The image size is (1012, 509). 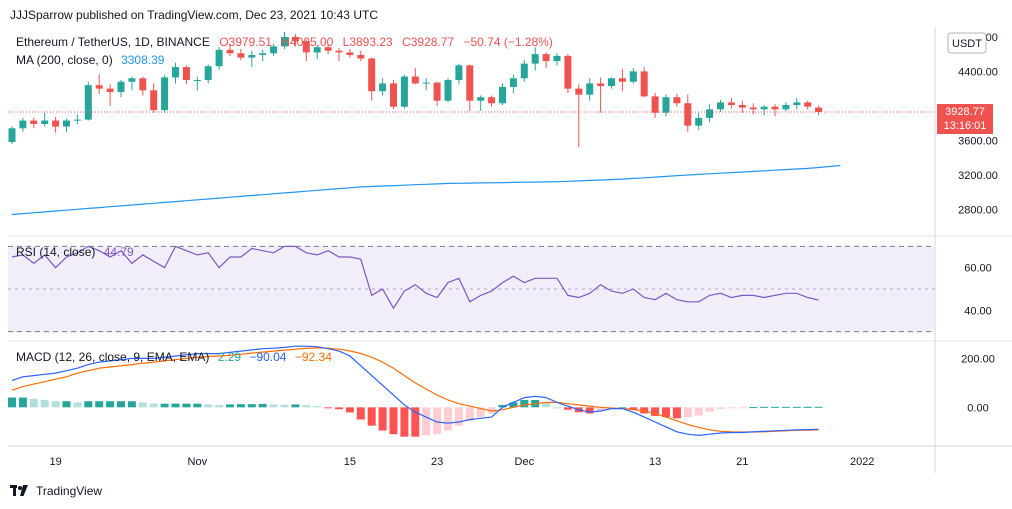 What do you see at coordinates (143, 60) in the screenshot?
I see `ma-value: 3308.39` at bounding box center [143, 60].